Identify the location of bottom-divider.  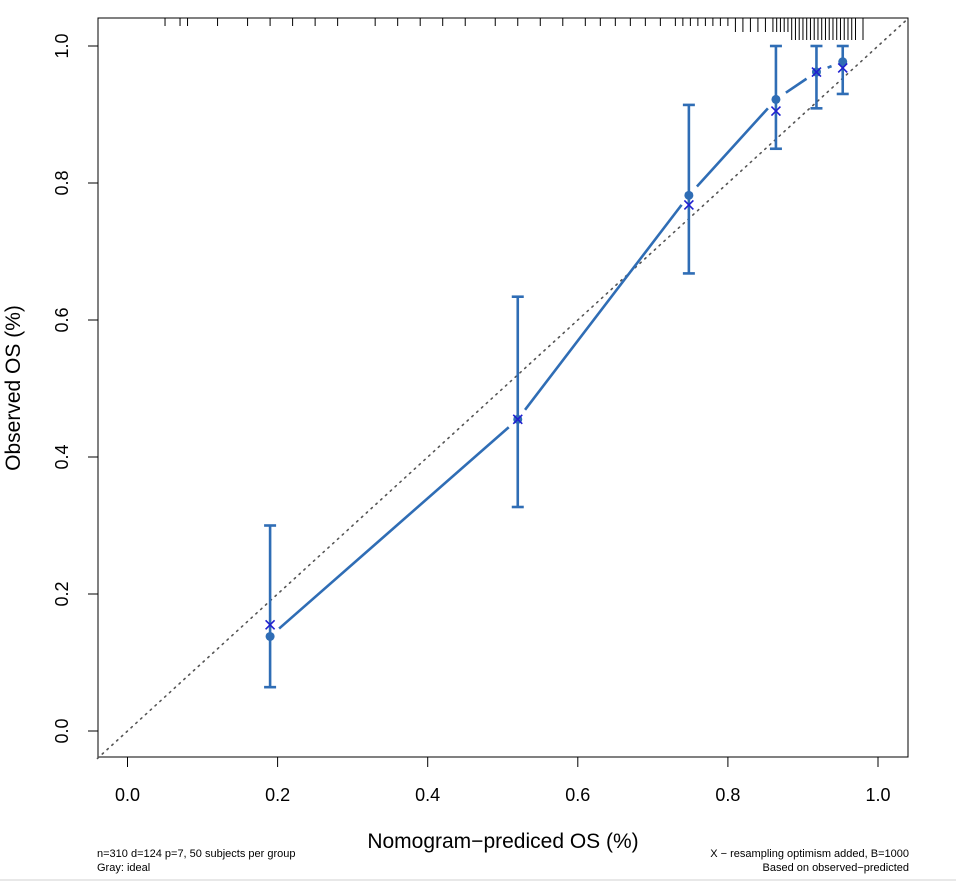
(478, 880).